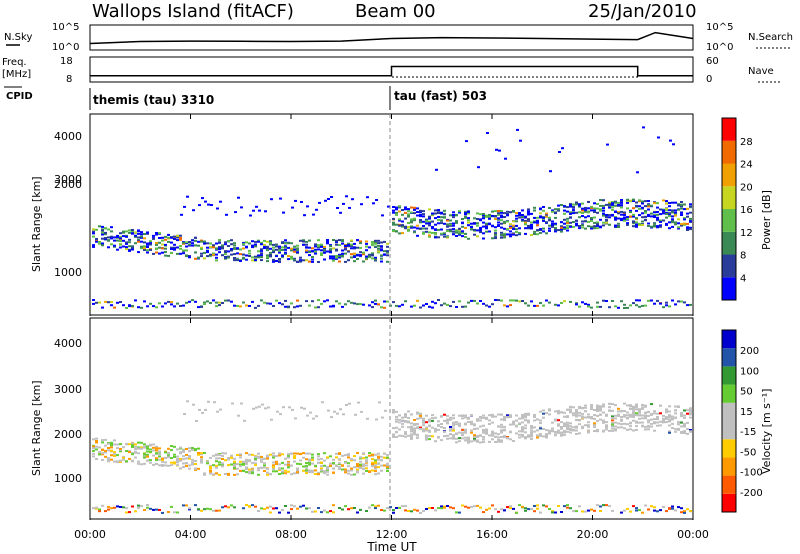  What do you see at coordinates (729, 339) in the screenshot?
I see `velocity-colorbar-swatch` at bounding box center [729, 339].